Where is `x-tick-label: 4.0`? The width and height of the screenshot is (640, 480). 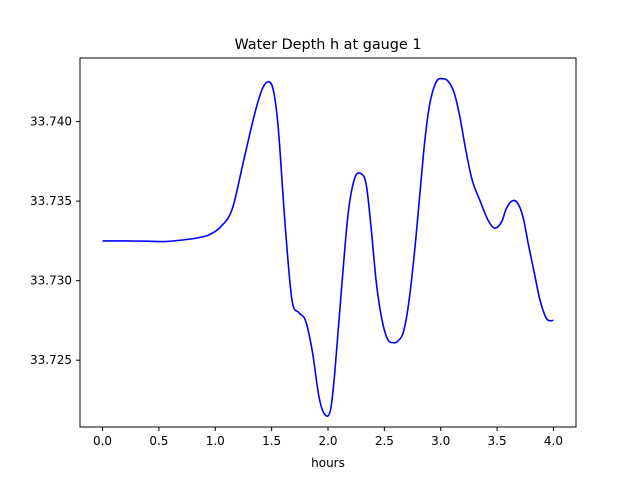
x-tick-label: 4.0 is located at coordinates (553, 441).